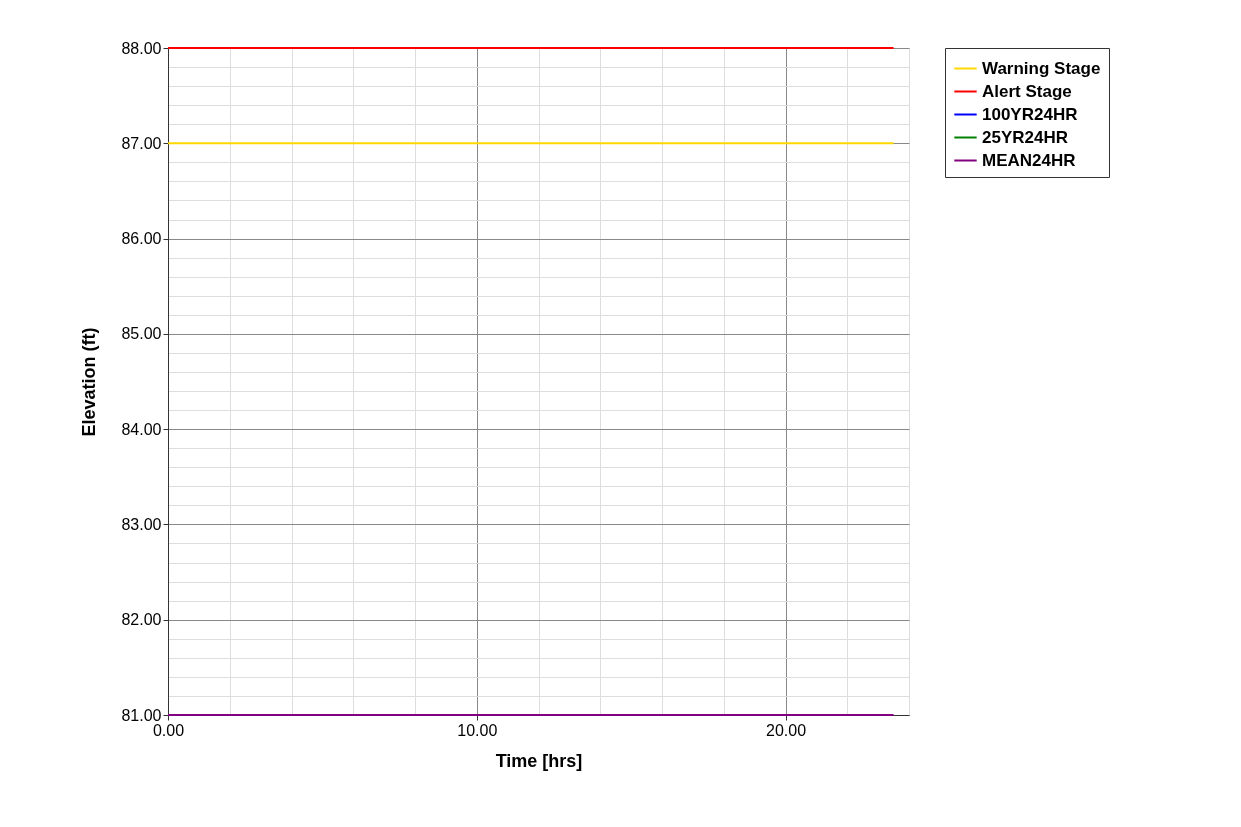 The image size is (1241, 827). I want to click on y-tick-label: 84.00, so click(141, 429).